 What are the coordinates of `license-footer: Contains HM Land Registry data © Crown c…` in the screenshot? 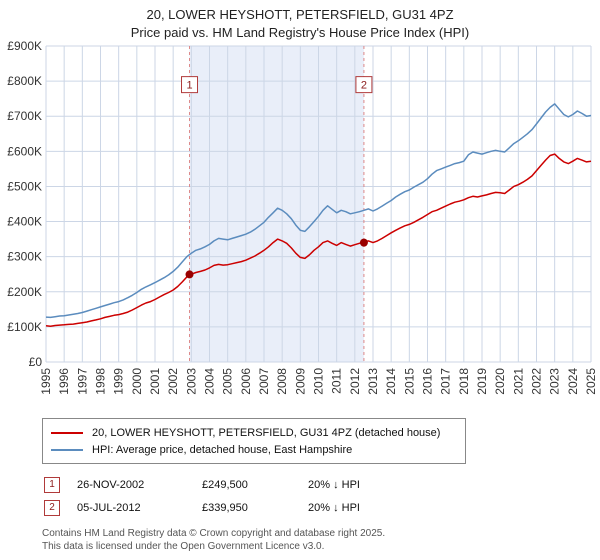 It's located at (321, 540).